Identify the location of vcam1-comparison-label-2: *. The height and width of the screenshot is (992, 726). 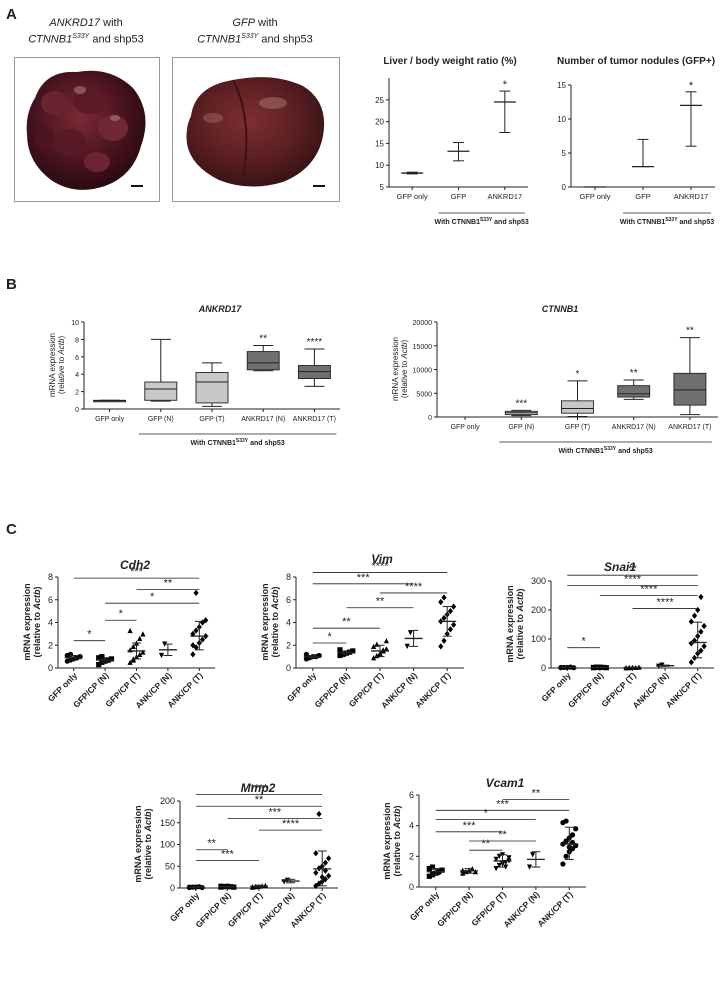
(486, 814).